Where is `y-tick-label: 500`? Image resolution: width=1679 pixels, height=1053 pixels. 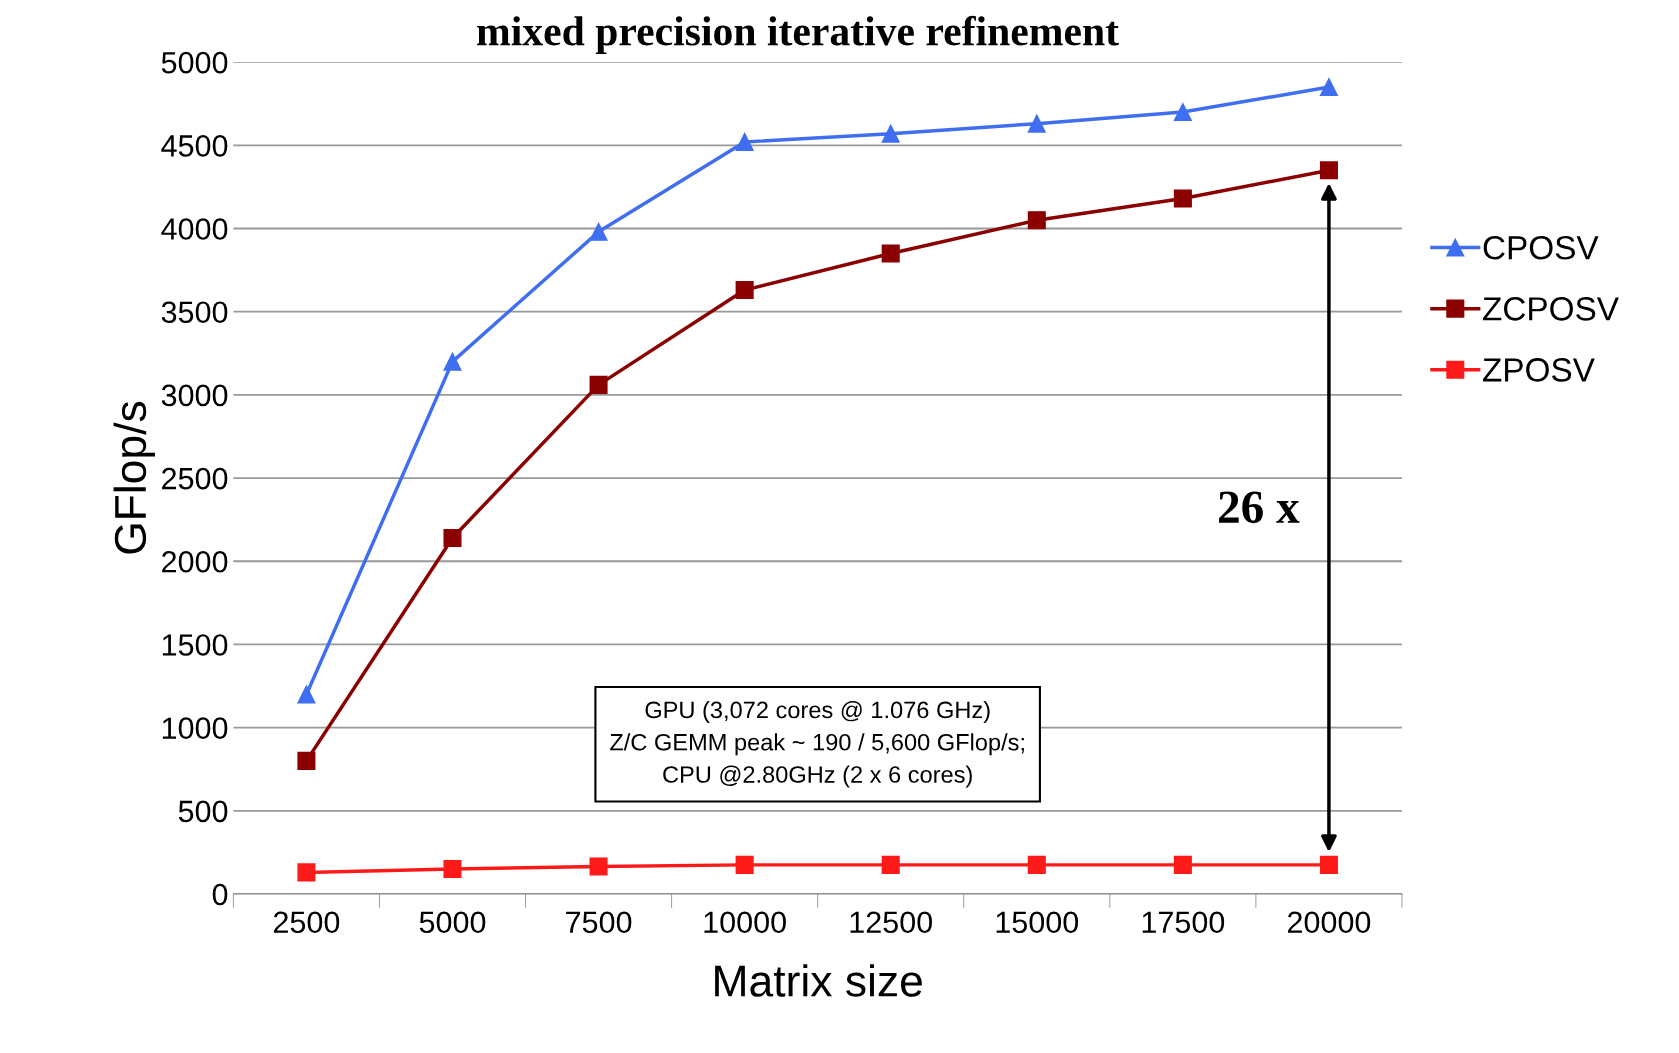
y-tick-label: 500 is located at coordinates (203, 811).